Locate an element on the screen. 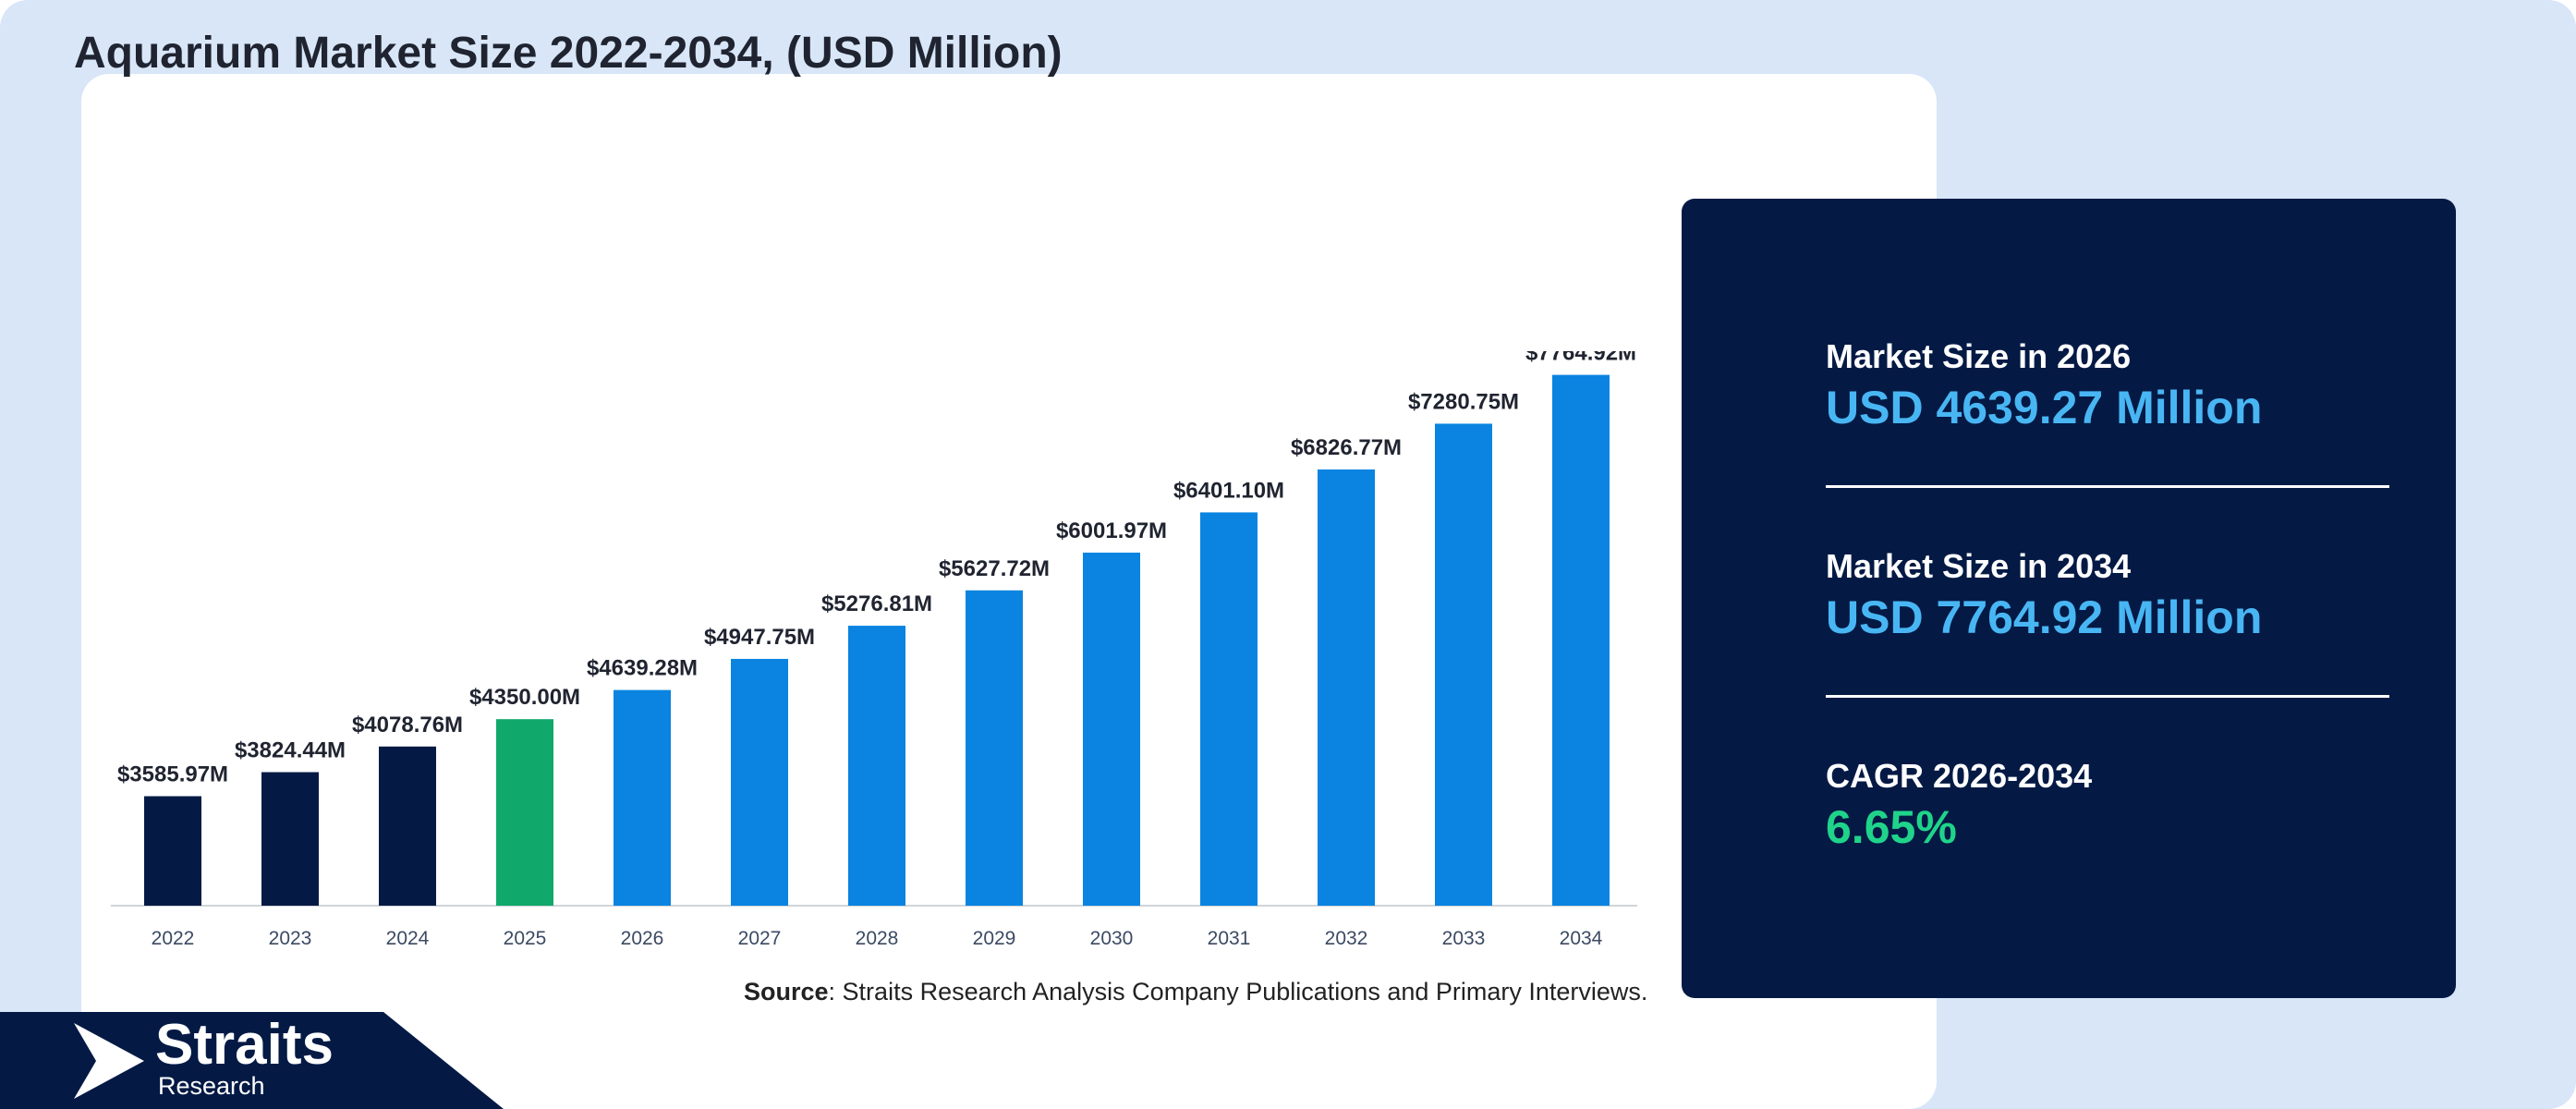 Image resolution: width=2576 pixels, height=1109 pixels. data-label: $7764.92M is located at coordinates (1580, 358).